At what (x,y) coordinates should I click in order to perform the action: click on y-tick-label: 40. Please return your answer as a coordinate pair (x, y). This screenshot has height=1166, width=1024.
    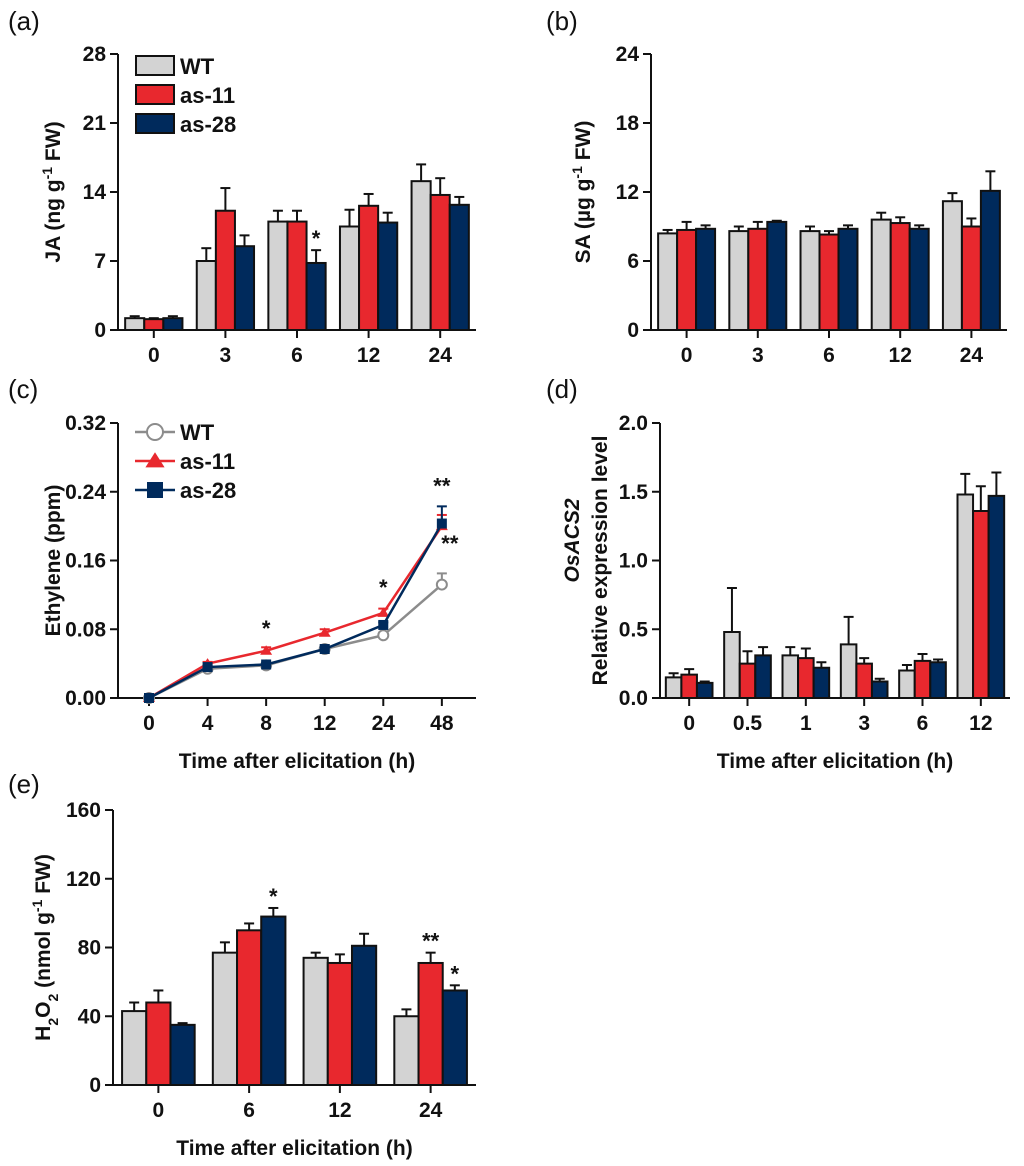
    Looking at the image, I should click on (89, 1016).